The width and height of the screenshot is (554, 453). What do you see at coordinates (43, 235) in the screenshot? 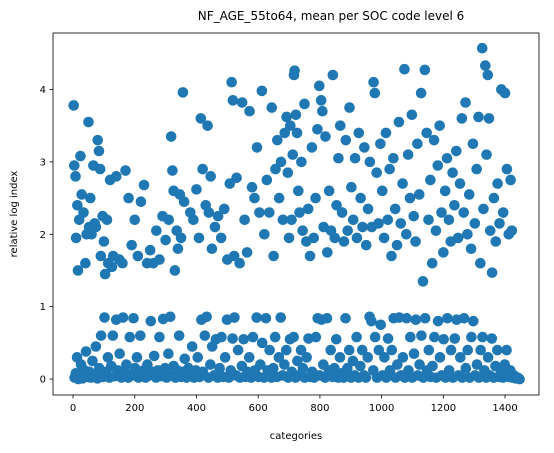
I see `y-tick-label: 2` at bounding box center [43, 235].